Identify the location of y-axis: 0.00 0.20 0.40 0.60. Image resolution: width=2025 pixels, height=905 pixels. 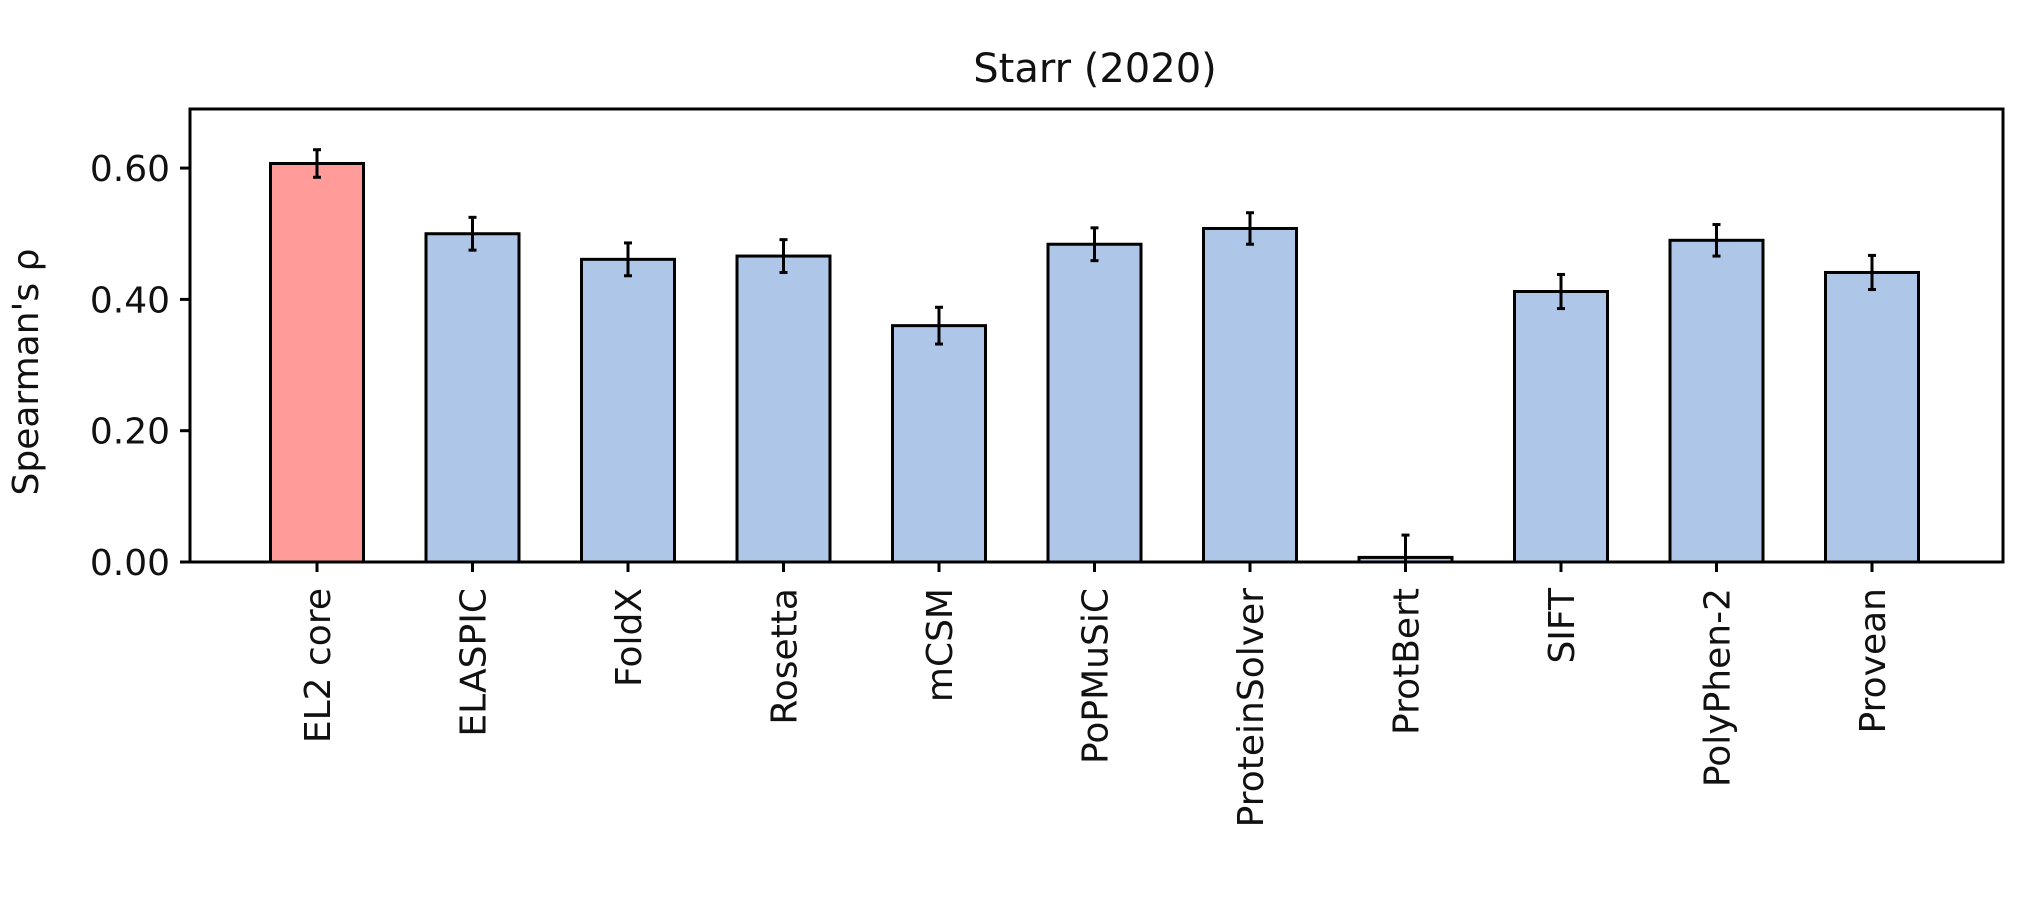
(140, 366).